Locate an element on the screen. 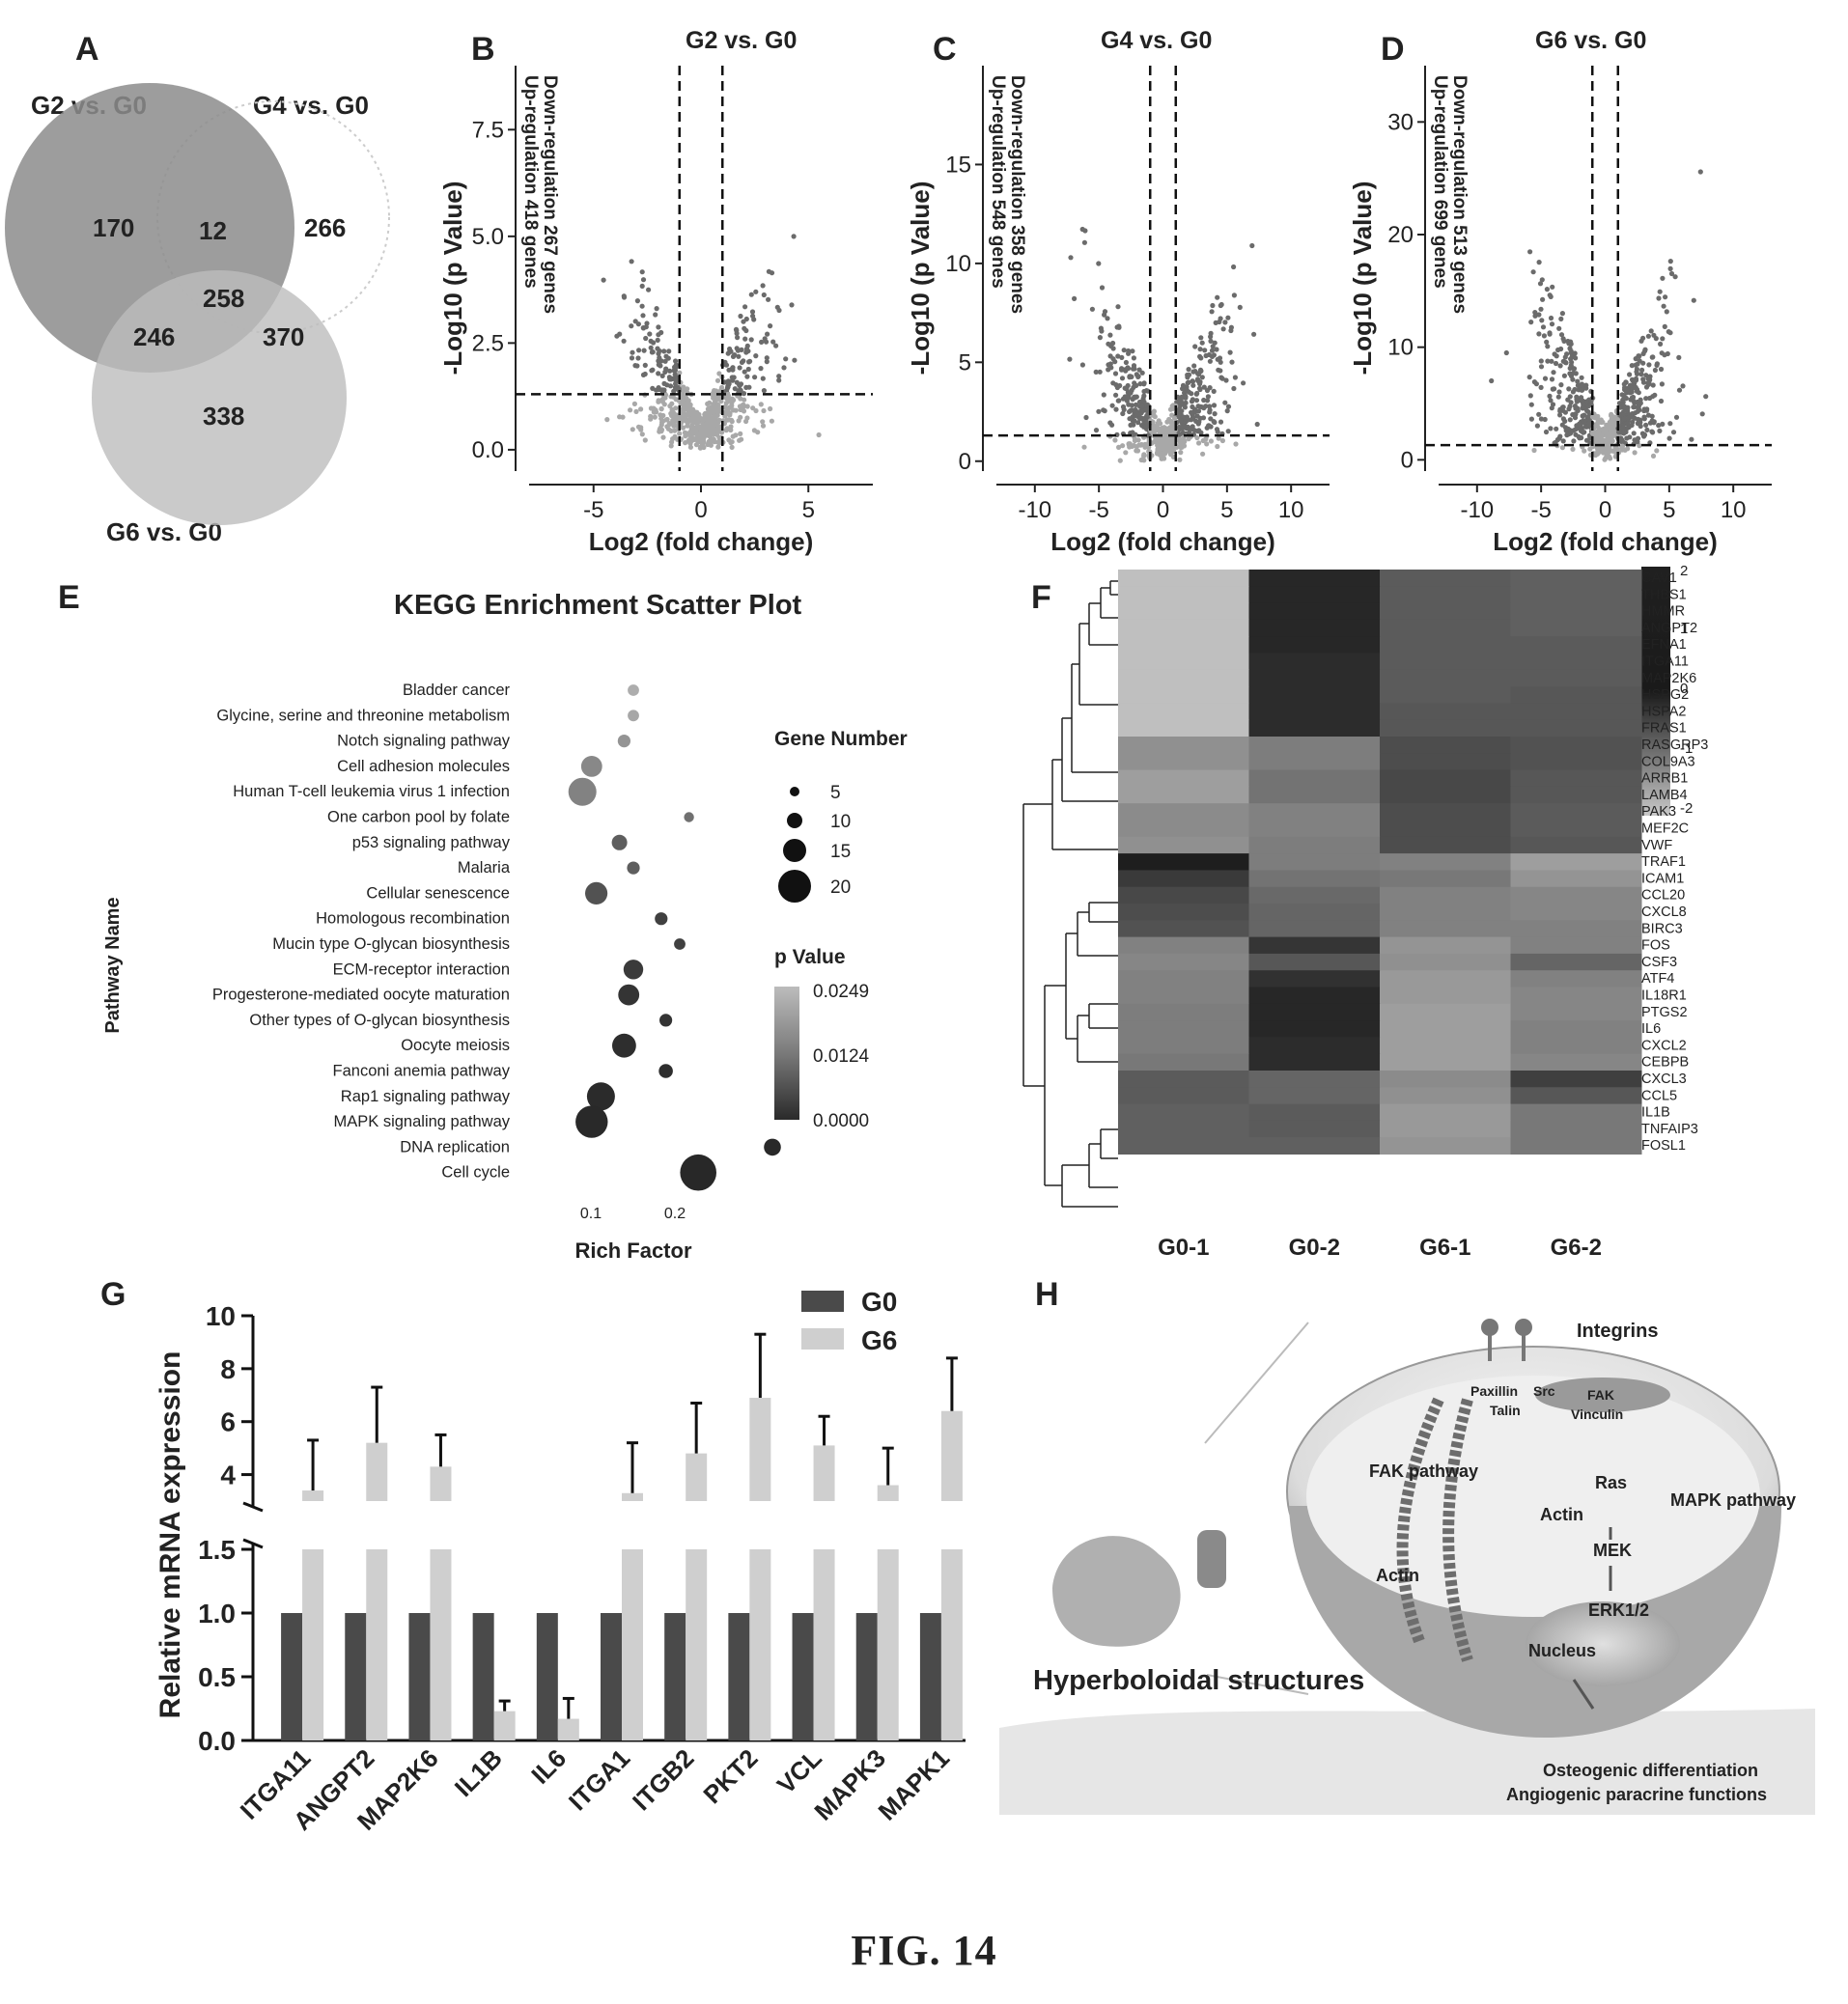 The image size is (1848, 2004). kegg-x-tick: 0.1 is located at coordinates (591, 1214).